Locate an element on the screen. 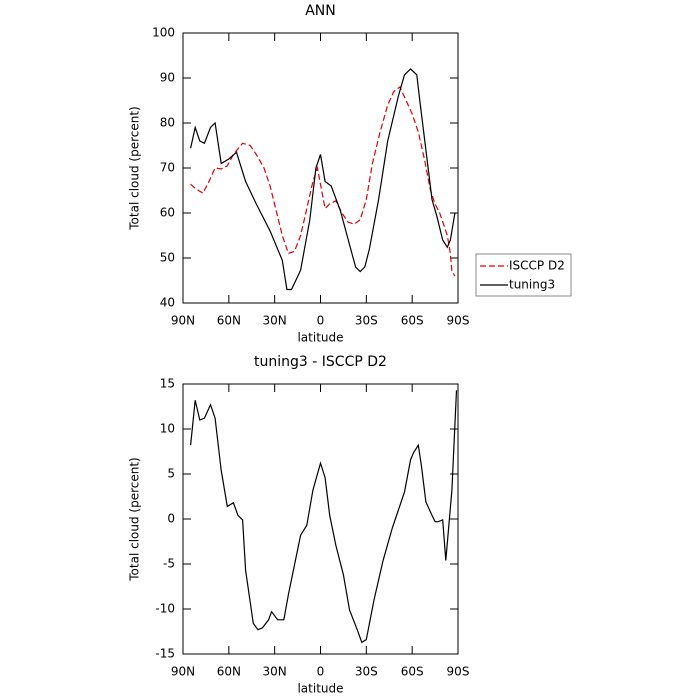 This screenshot has width=700, height=700. y-tick-label: 50 is located at coordinates (167, 258).